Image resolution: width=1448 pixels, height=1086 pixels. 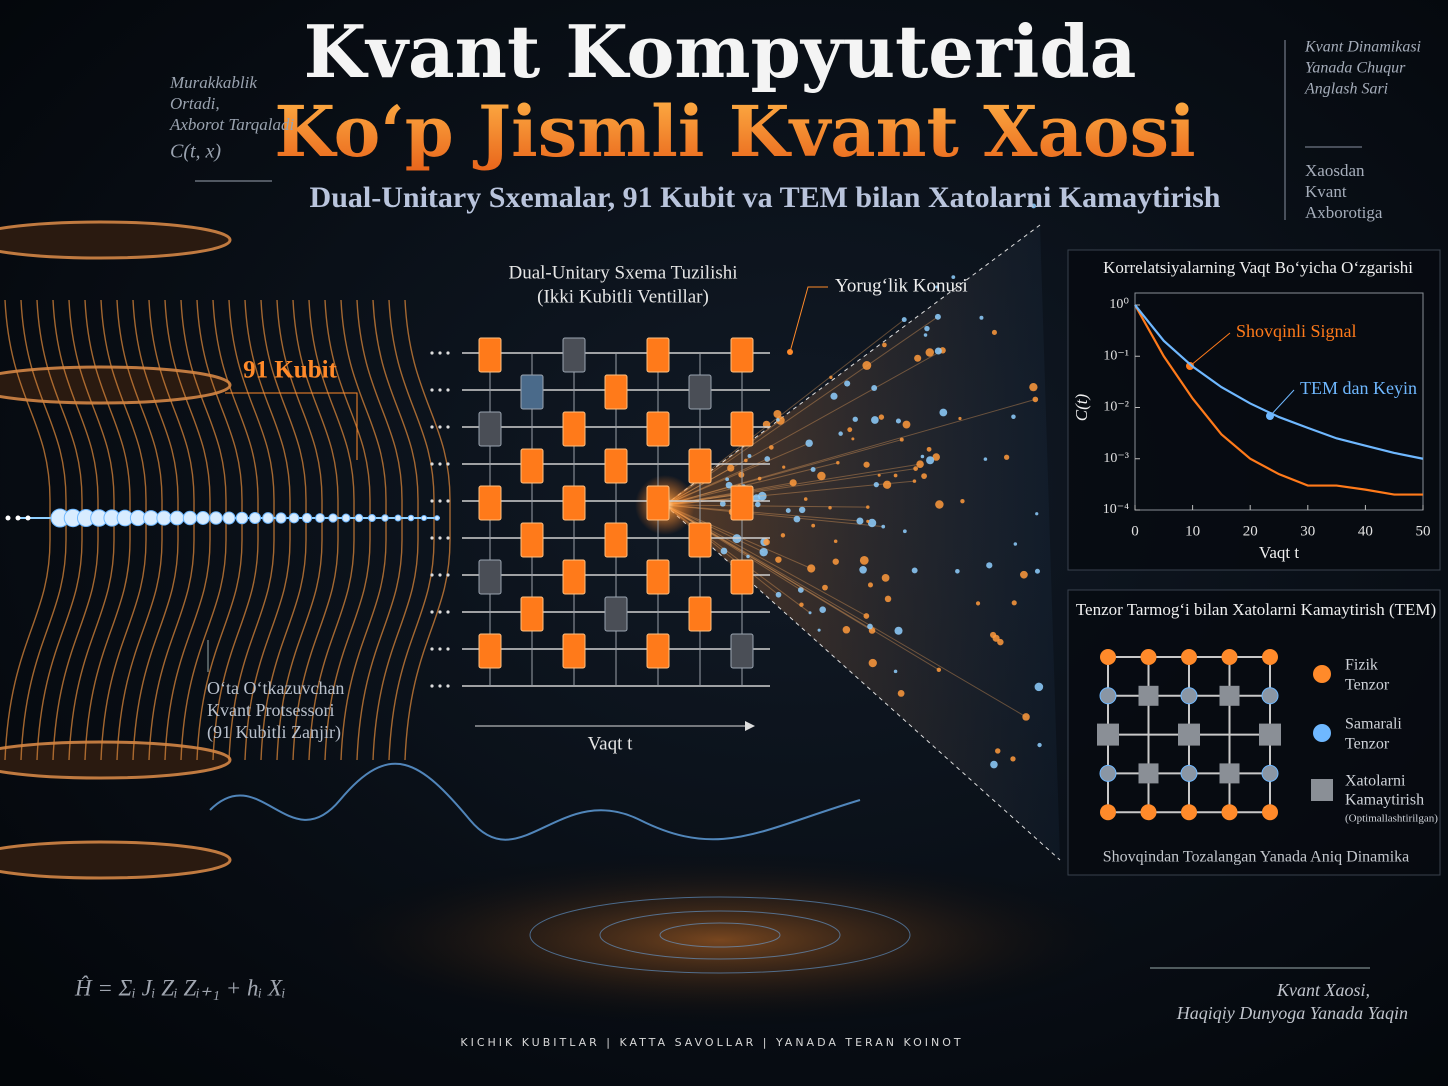 I want to click on x-tick-label: 0, so click(x=1135, y=531).